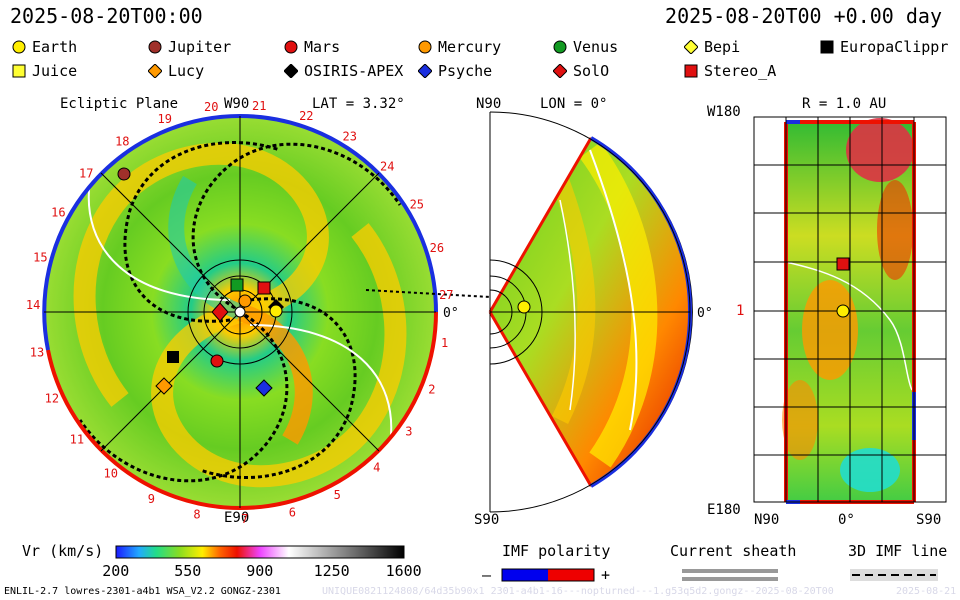  Describe the element at coordinates (322, 47) in the screenshot. I see `legend-label: Mars` at that location.